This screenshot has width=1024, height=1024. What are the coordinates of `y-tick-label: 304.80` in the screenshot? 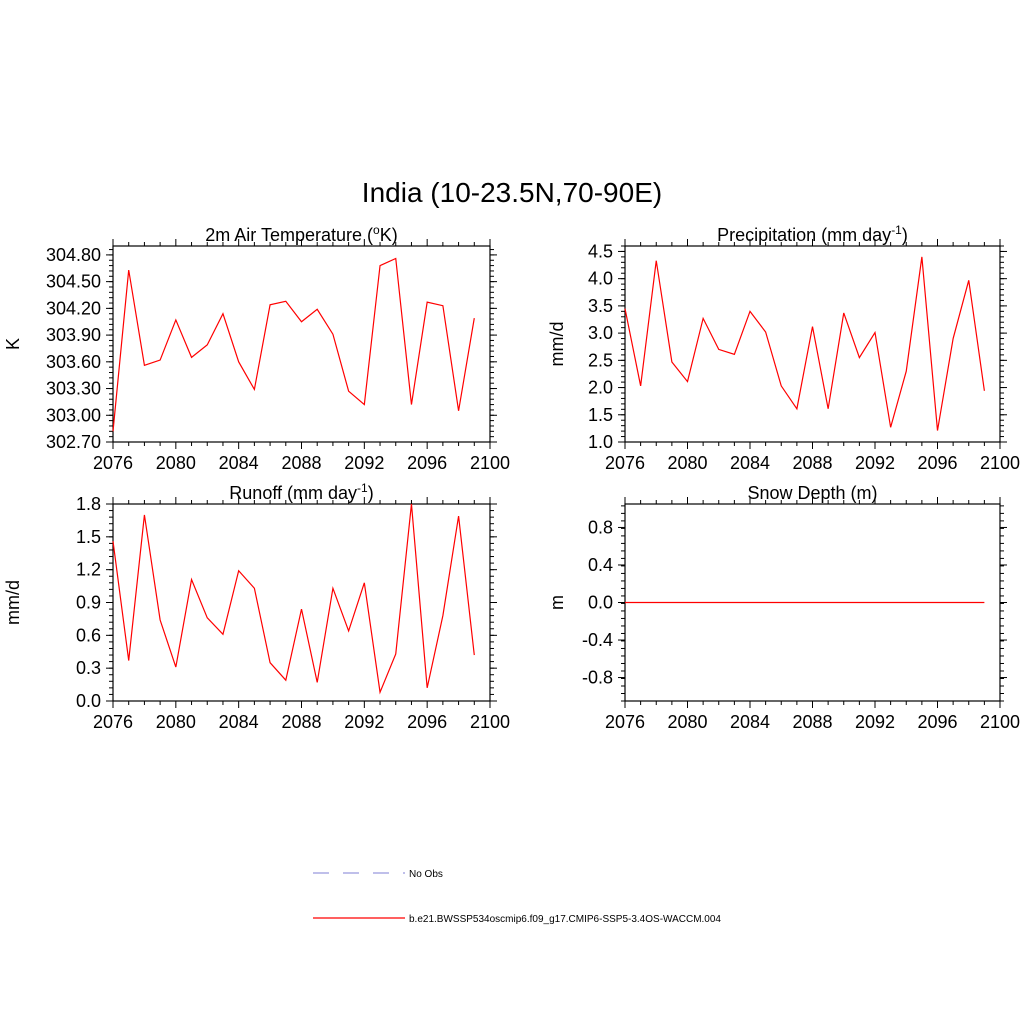 It's located at (73, 255).